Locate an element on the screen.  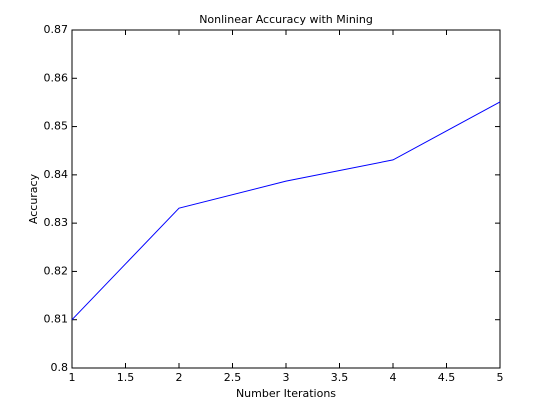
y-tick-label: 0.85 is located at coordinates (56, 126).